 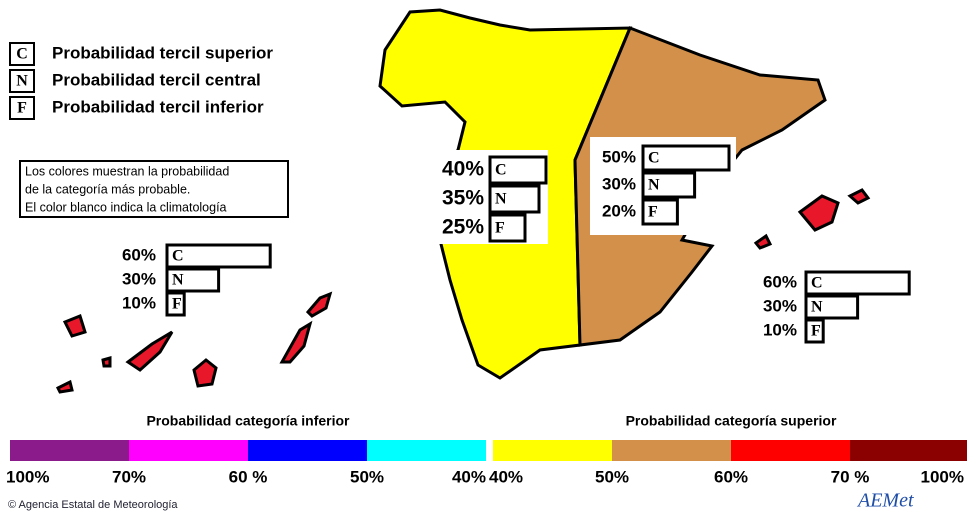 I want to click on scale-tick-label: 70 %, so click(x=850, y=476).